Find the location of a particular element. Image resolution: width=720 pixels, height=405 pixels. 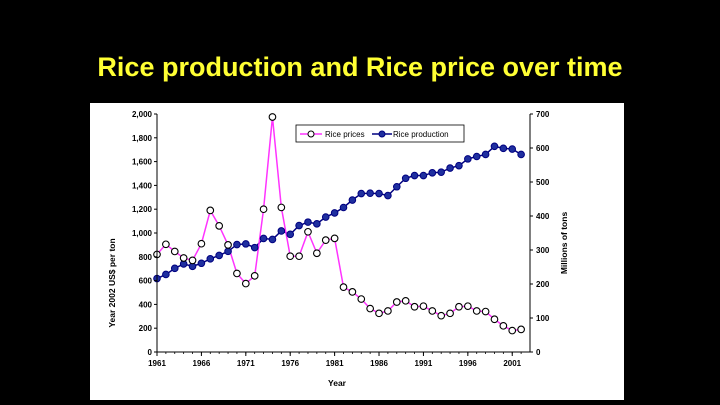

legend-price-label: Rice prices is located at coordinates (345, 134).